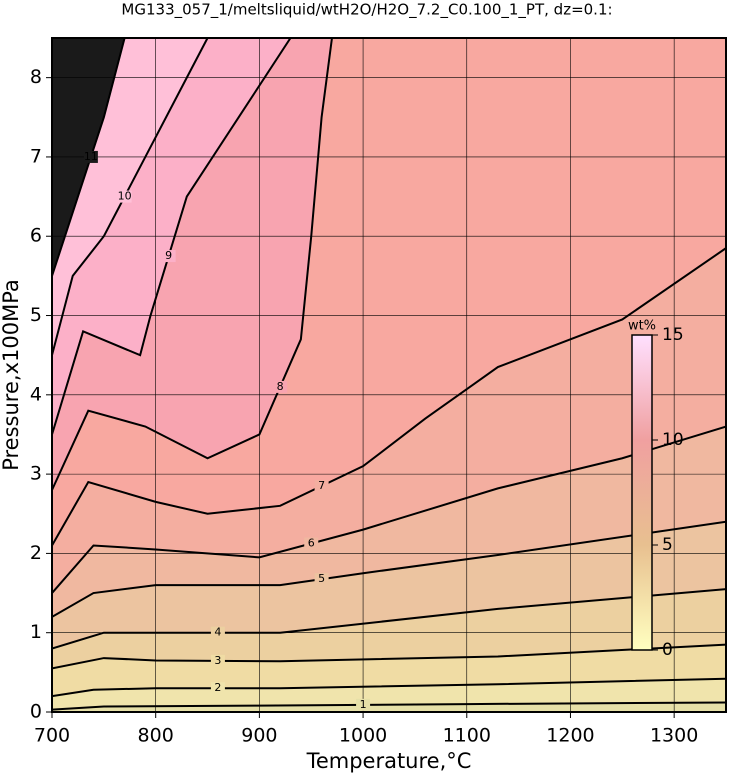 The width and height of the screenshot is (734, 780). I want to click on contour-label: 1, so click(363, 704).